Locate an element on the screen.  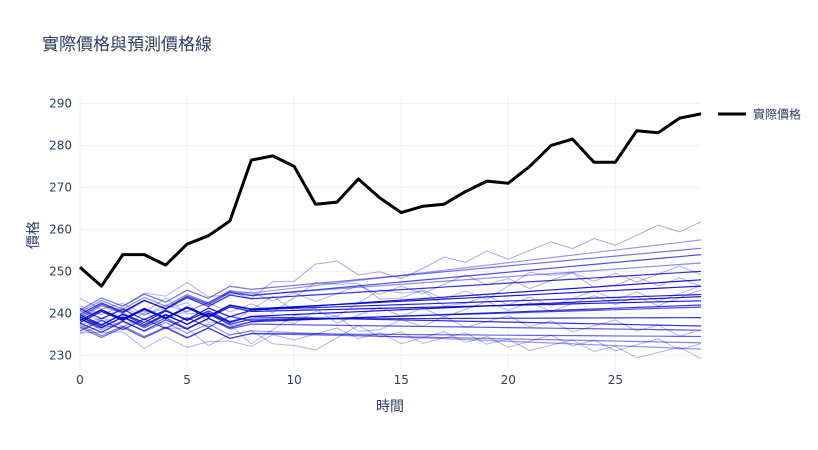
legend-label-actual: 實際價格 is located at coordinates (777, 114).